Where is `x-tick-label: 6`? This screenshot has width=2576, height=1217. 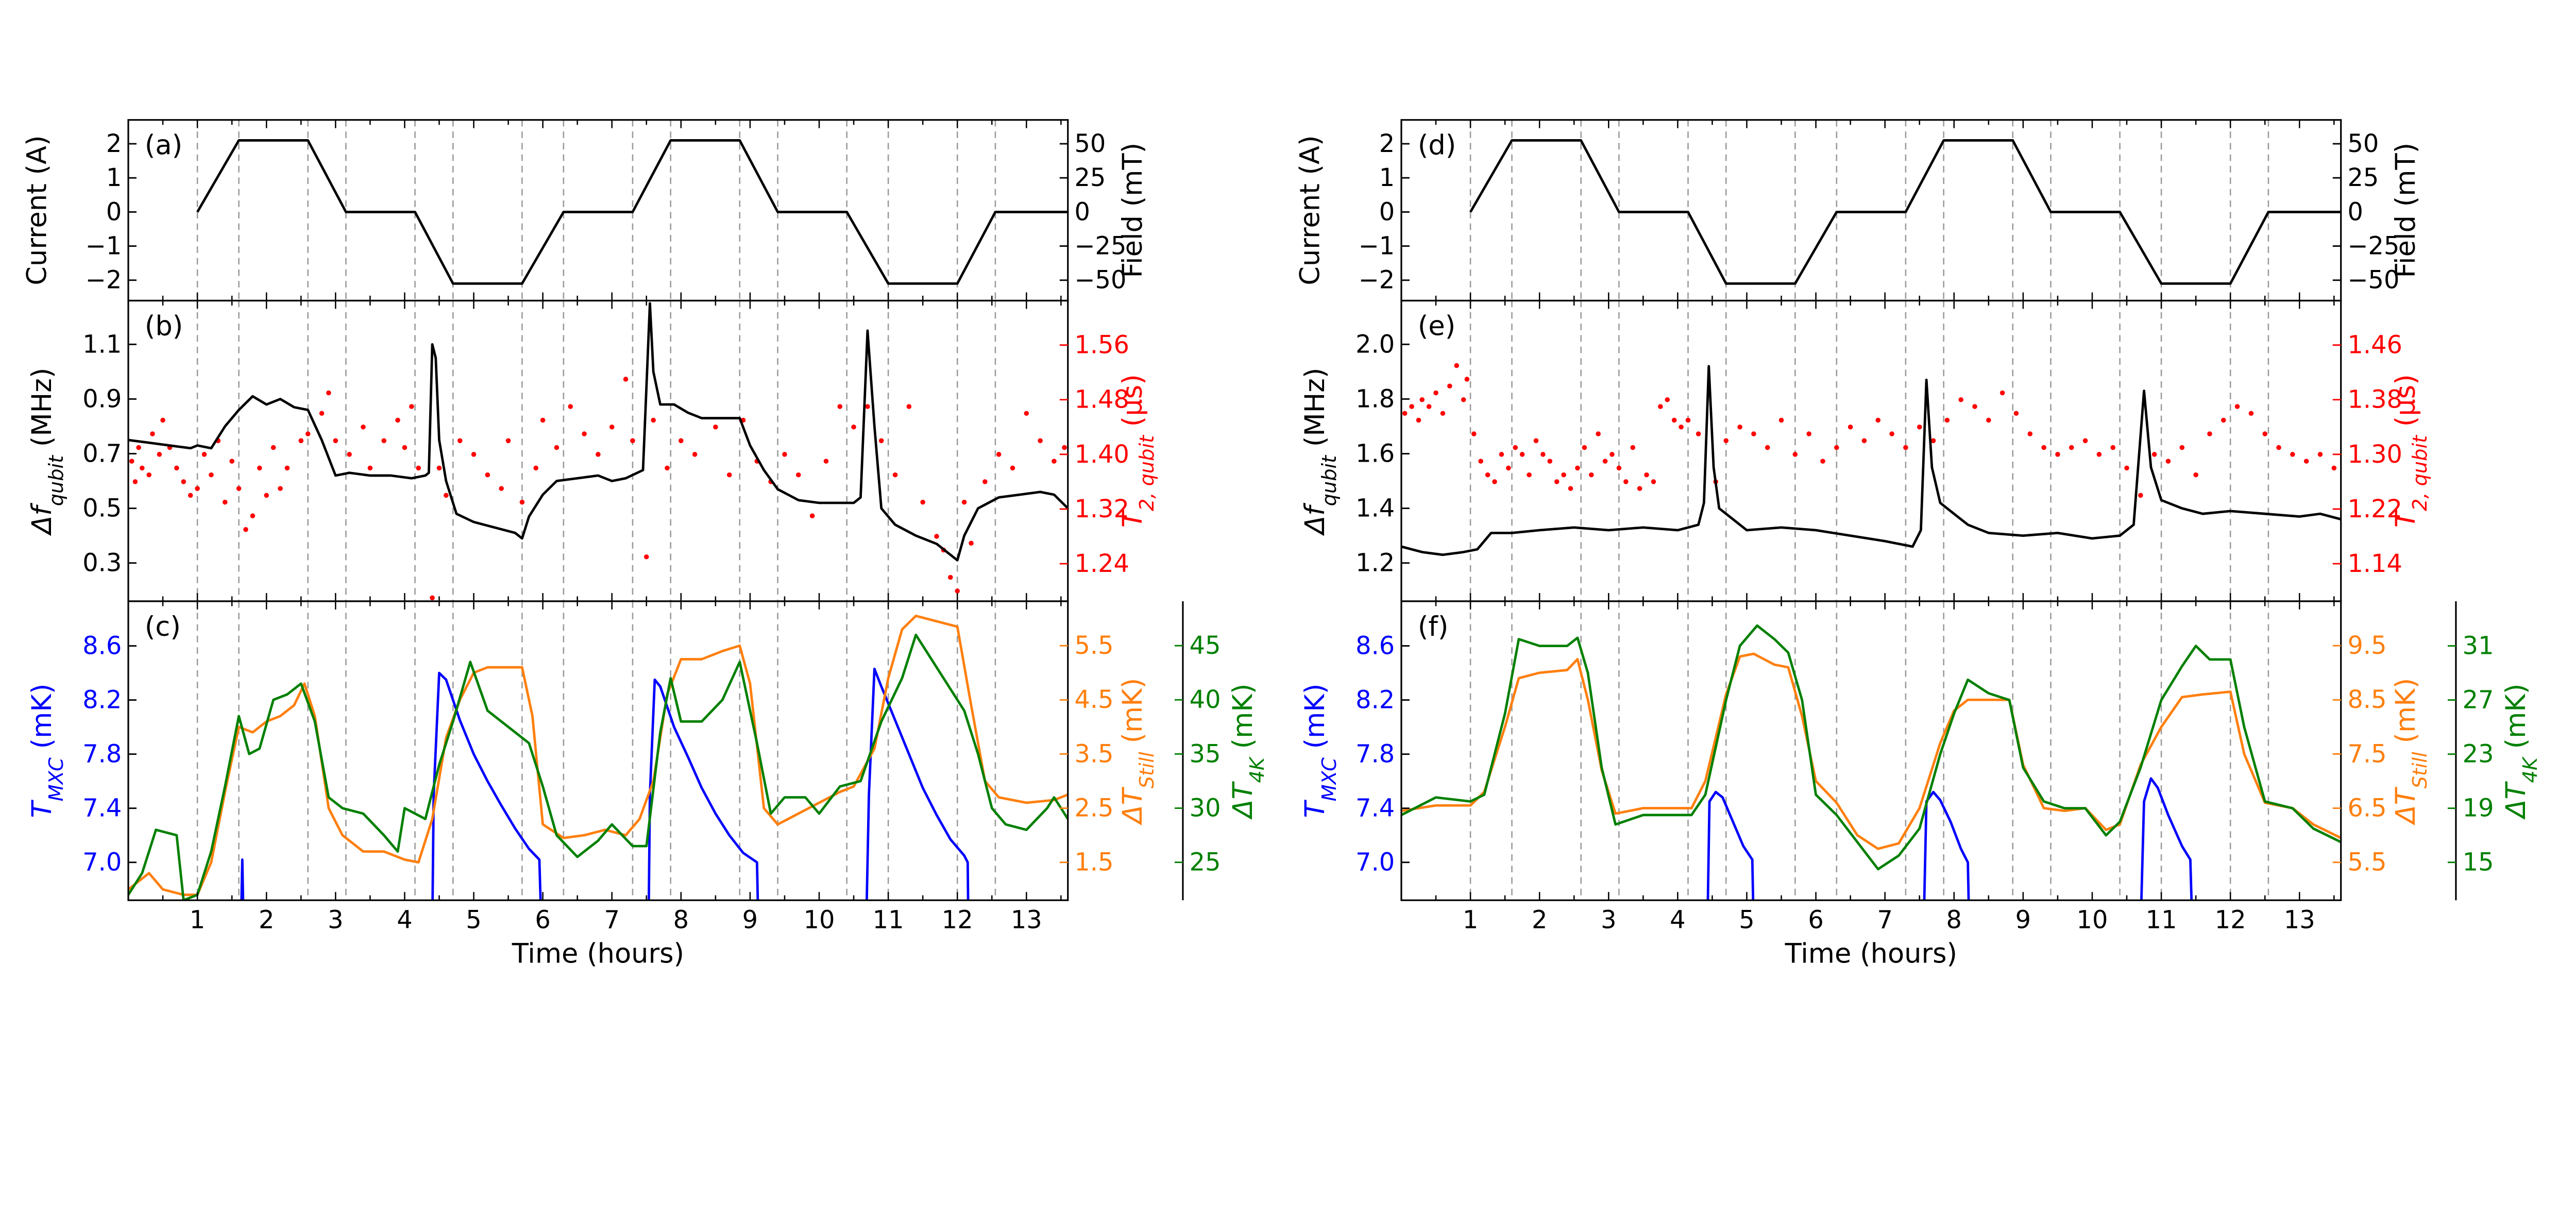
x-tick-label: 6 is located at coordinates (543, 920).